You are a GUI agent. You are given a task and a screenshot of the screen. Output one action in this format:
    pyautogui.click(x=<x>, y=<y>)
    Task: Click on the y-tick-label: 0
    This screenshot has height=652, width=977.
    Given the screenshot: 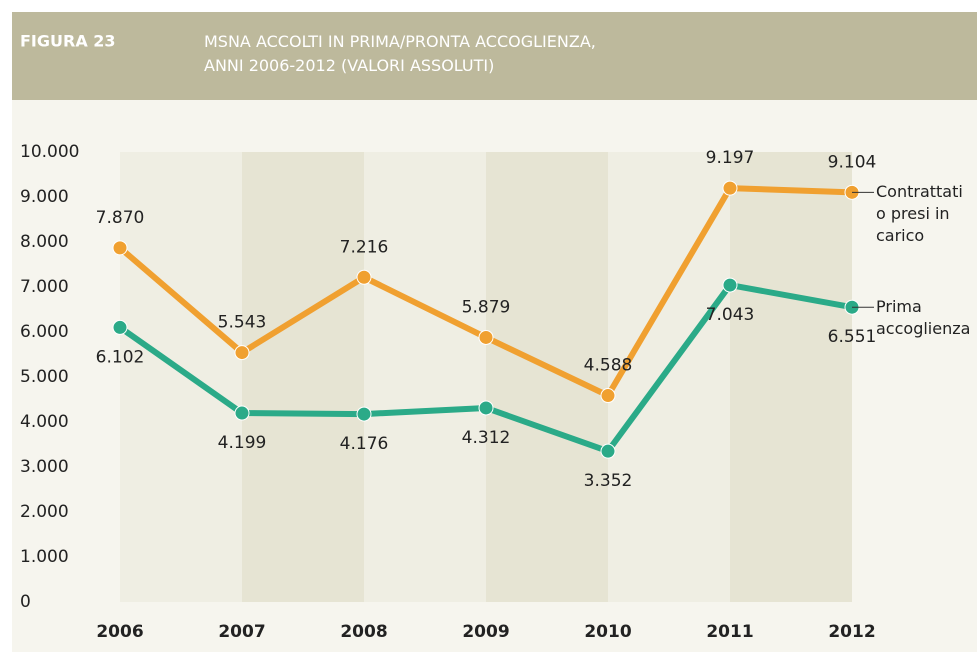 What is the action you would take?
    pyautogui.click(x=25, y=602)
    